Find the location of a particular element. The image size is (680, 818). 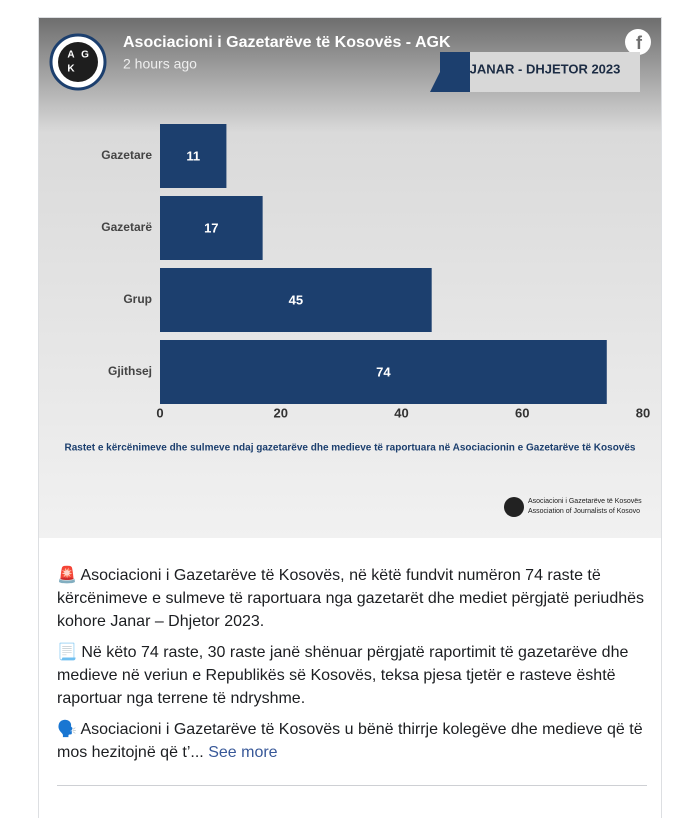

x-tick-label: 20 is located at coordinates (281, 412).